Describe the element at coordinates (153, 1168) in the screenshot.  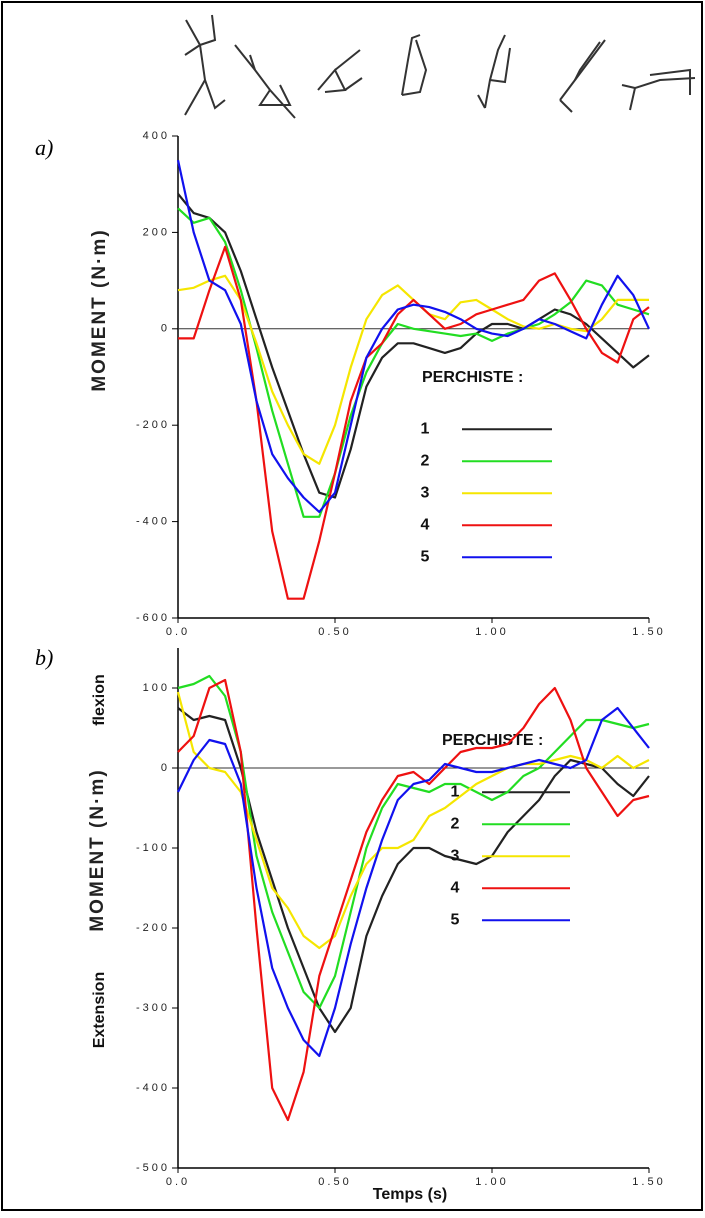
I see `y-tick-label: -500` at that location.